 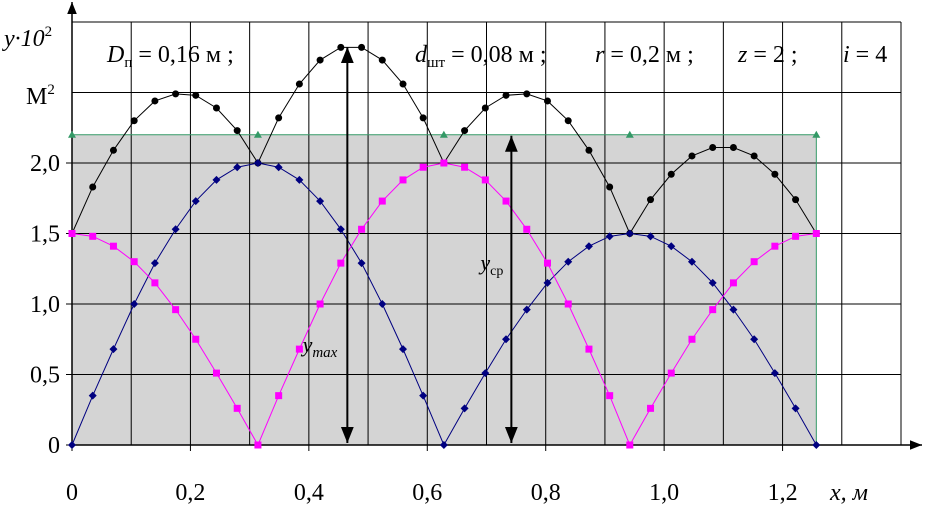 What do you see at coordinates (40, 96) in the screenshot?
I see `y-units: М2` at bounding box center [40, 96].